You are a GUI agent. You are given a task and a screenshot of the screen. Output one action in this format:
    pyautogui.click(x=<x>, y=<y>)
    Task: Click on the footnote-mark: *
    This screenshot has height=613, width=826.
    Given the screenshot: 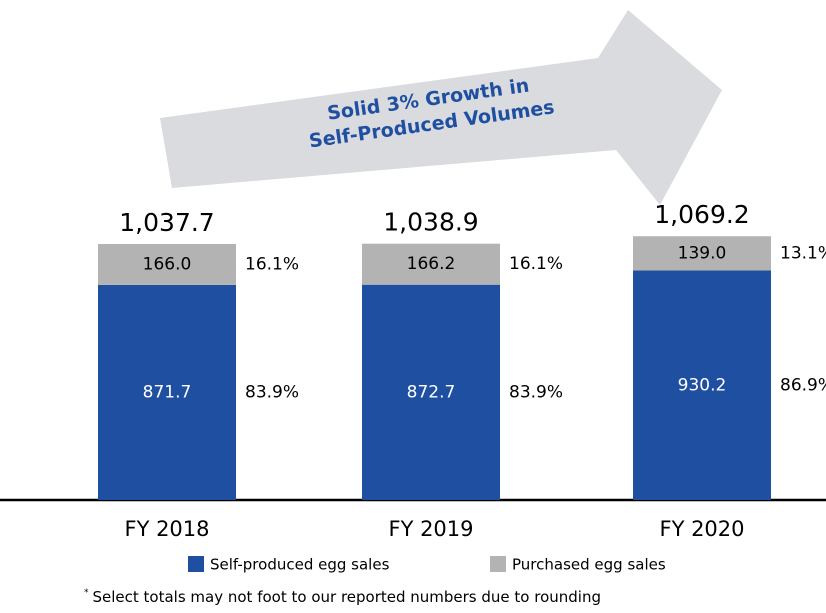 What is the action you would take?
    pyautogui.click(x=86, y=593)
    